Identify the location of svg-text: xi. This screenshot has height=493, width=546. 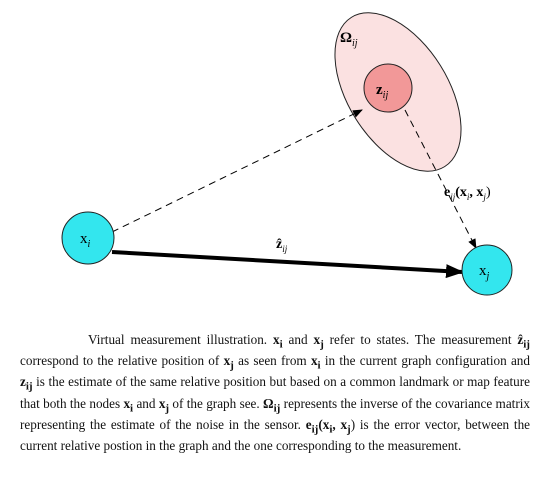
(85, 240).